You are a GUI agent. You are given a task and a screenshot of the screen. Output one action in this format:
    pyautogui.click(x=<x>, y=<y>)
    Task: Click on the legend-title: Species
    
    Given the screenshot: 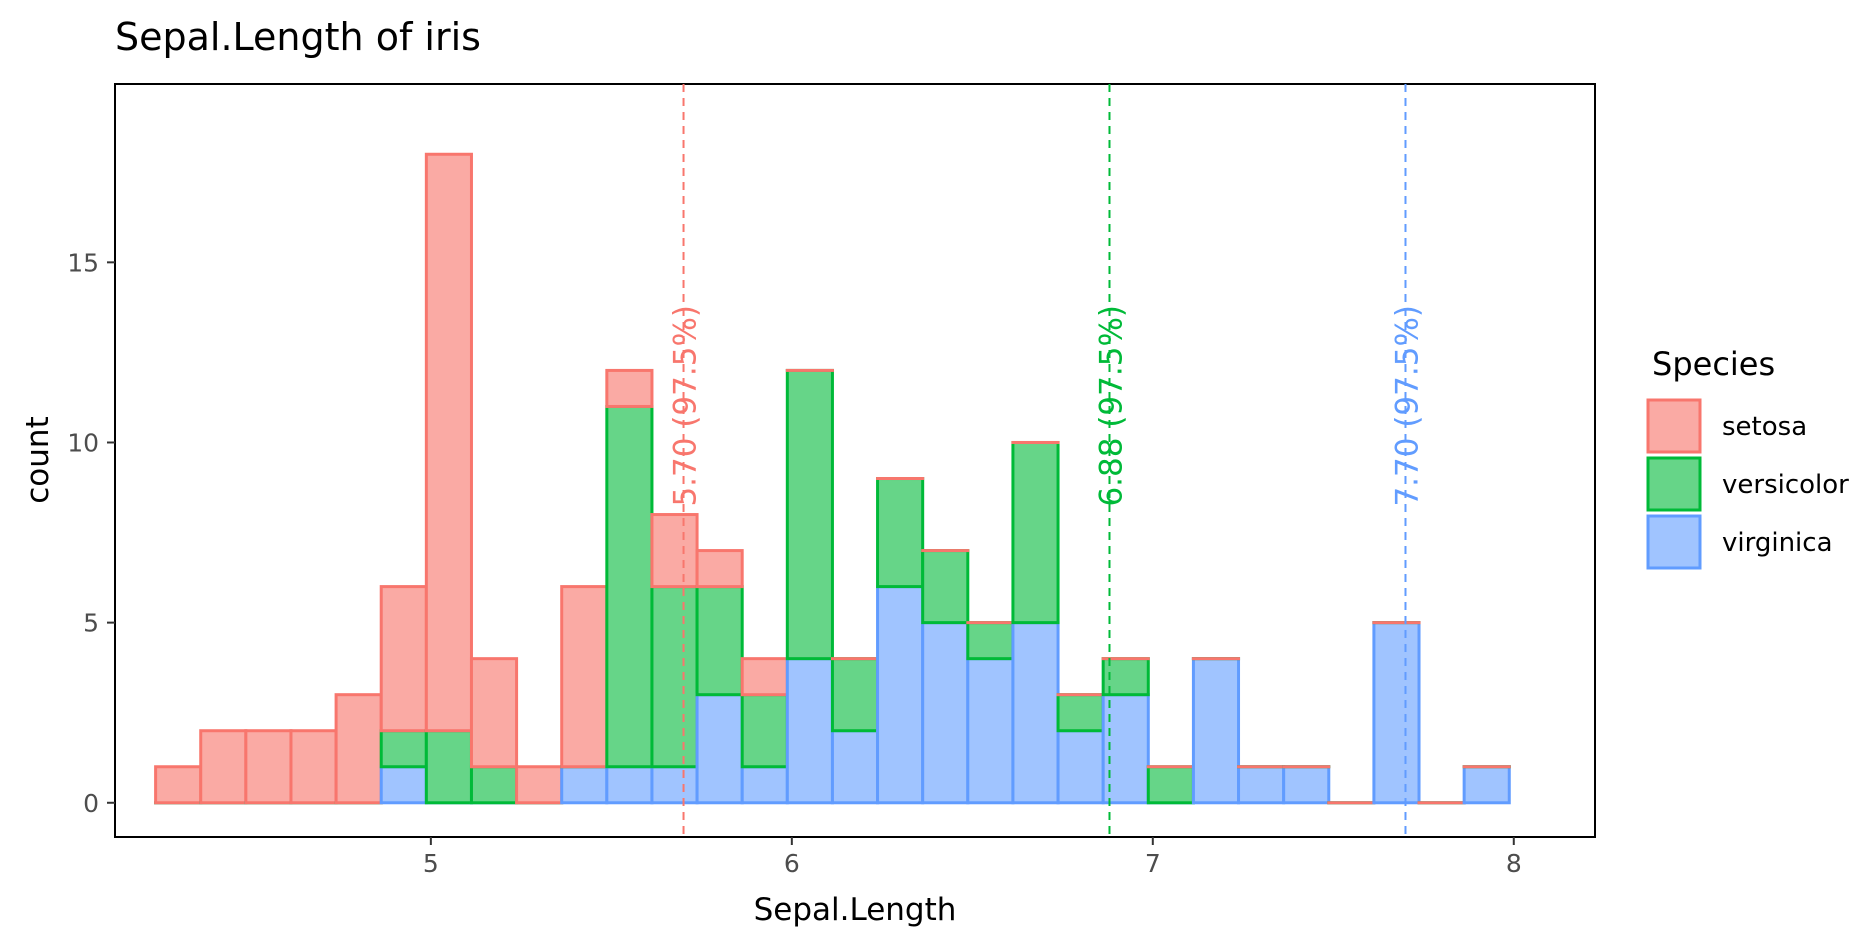 What is the action you would take?
    pyautogui.click(x=1713, y=364)
    